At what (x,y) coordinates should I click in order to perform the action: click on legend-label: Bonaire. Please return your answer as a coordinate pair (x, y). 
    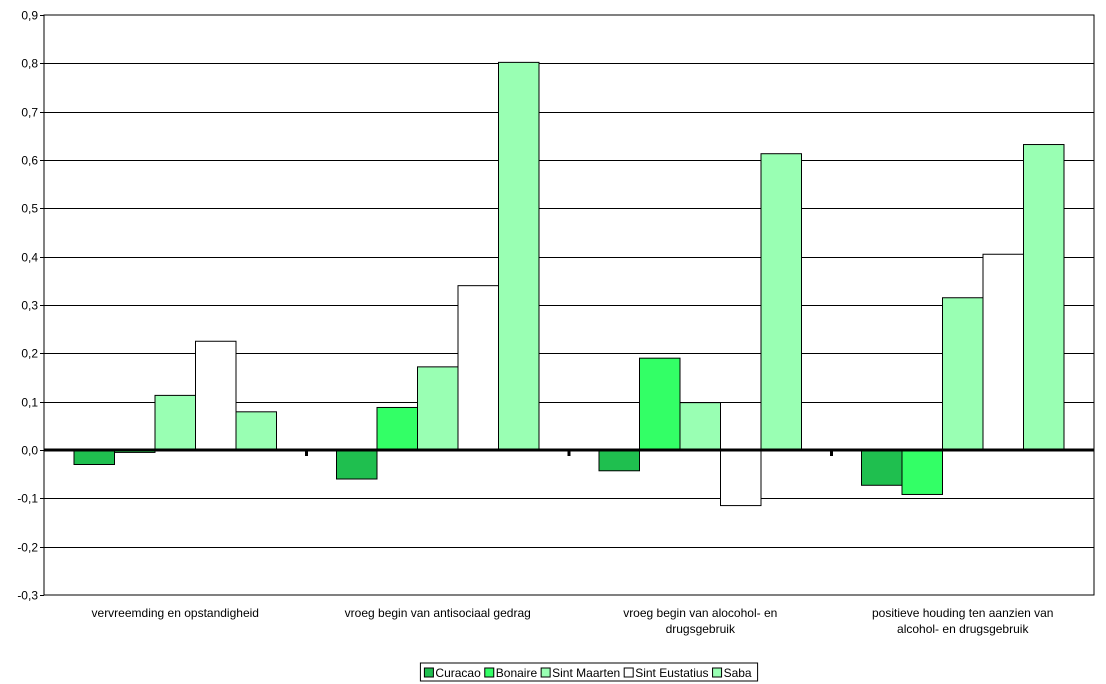
    Looking at the image, I should click on (517, 673).